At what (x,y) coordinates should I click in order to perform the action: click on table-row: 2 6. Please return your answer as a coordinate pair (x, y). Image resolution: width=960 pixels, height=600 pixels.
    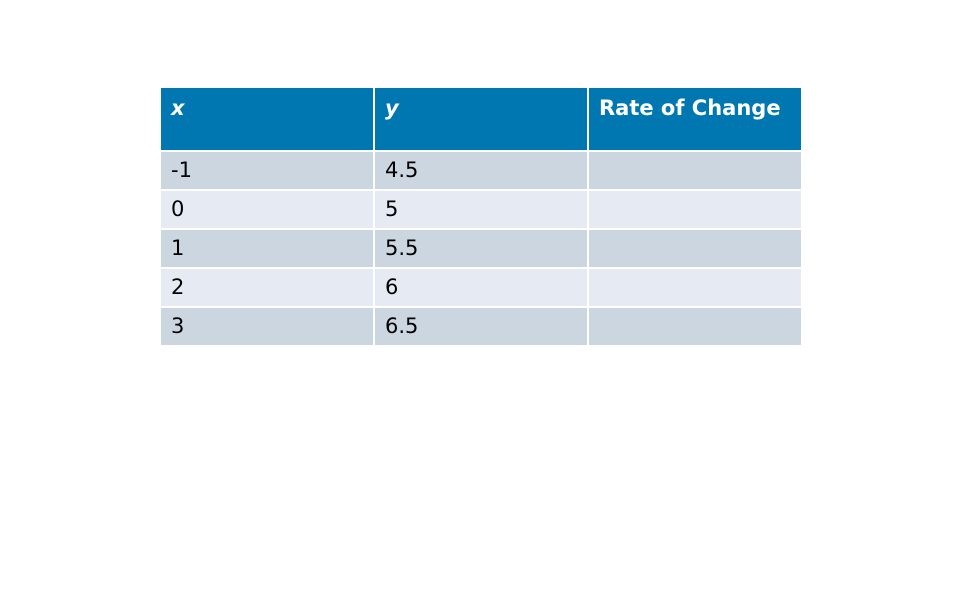
    Looking at the image, I should click on (481, 287).